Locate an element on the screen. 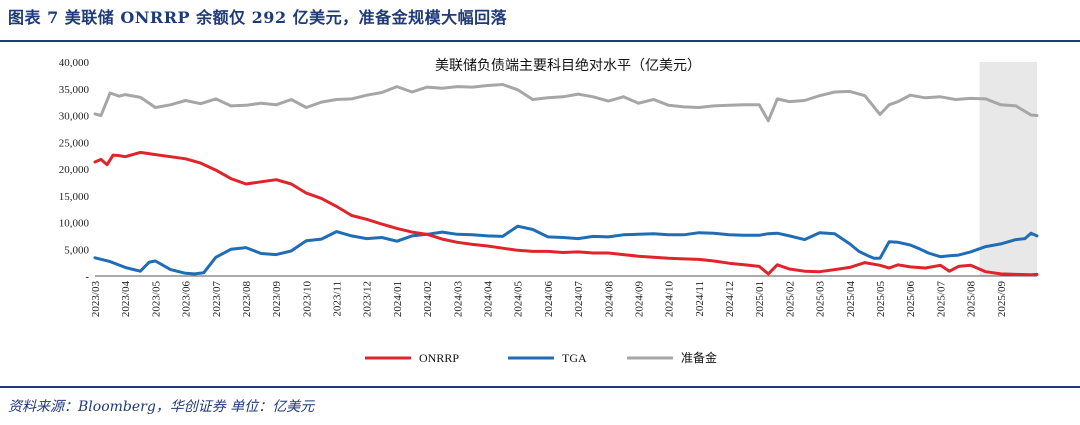 The image size is (1080, 425). x-tick-label: 2024/01 is located at coordinates (398, 299).